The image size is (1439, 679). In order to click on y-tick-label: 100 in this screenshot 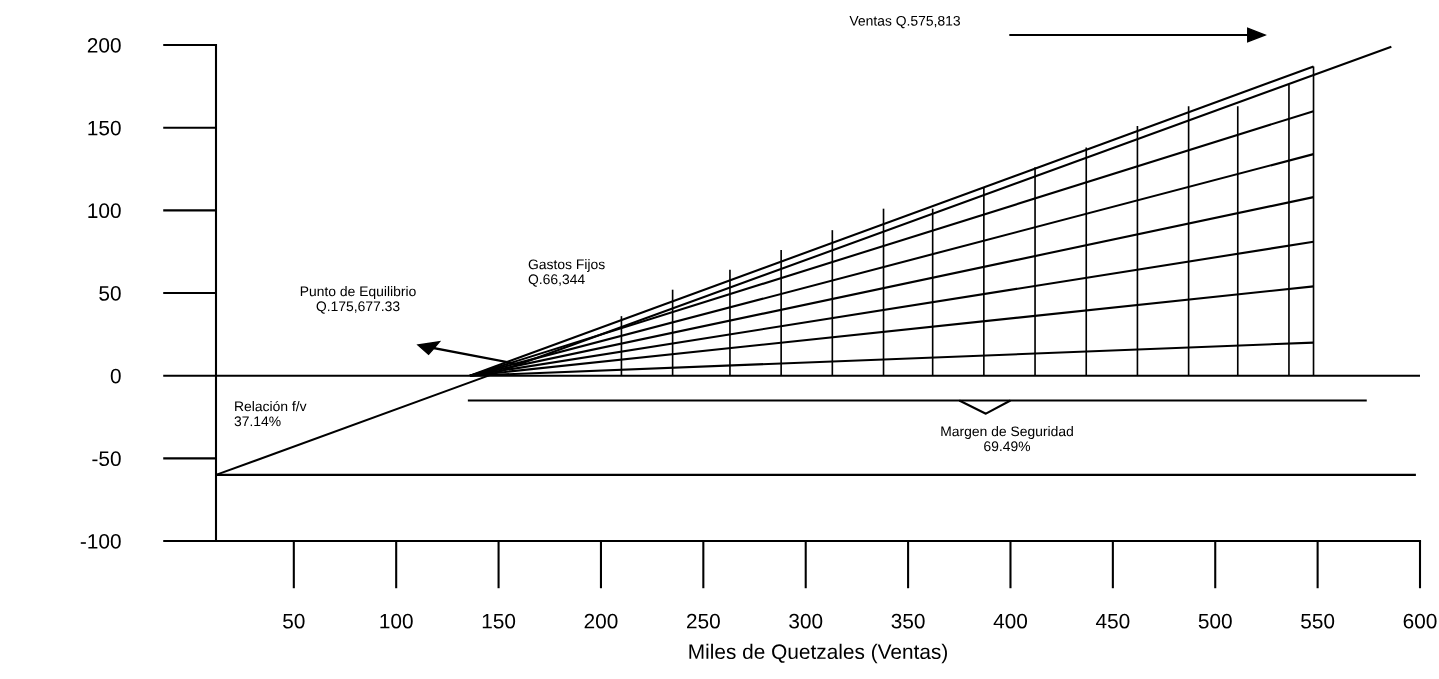, I will do `click(104, 211)`.